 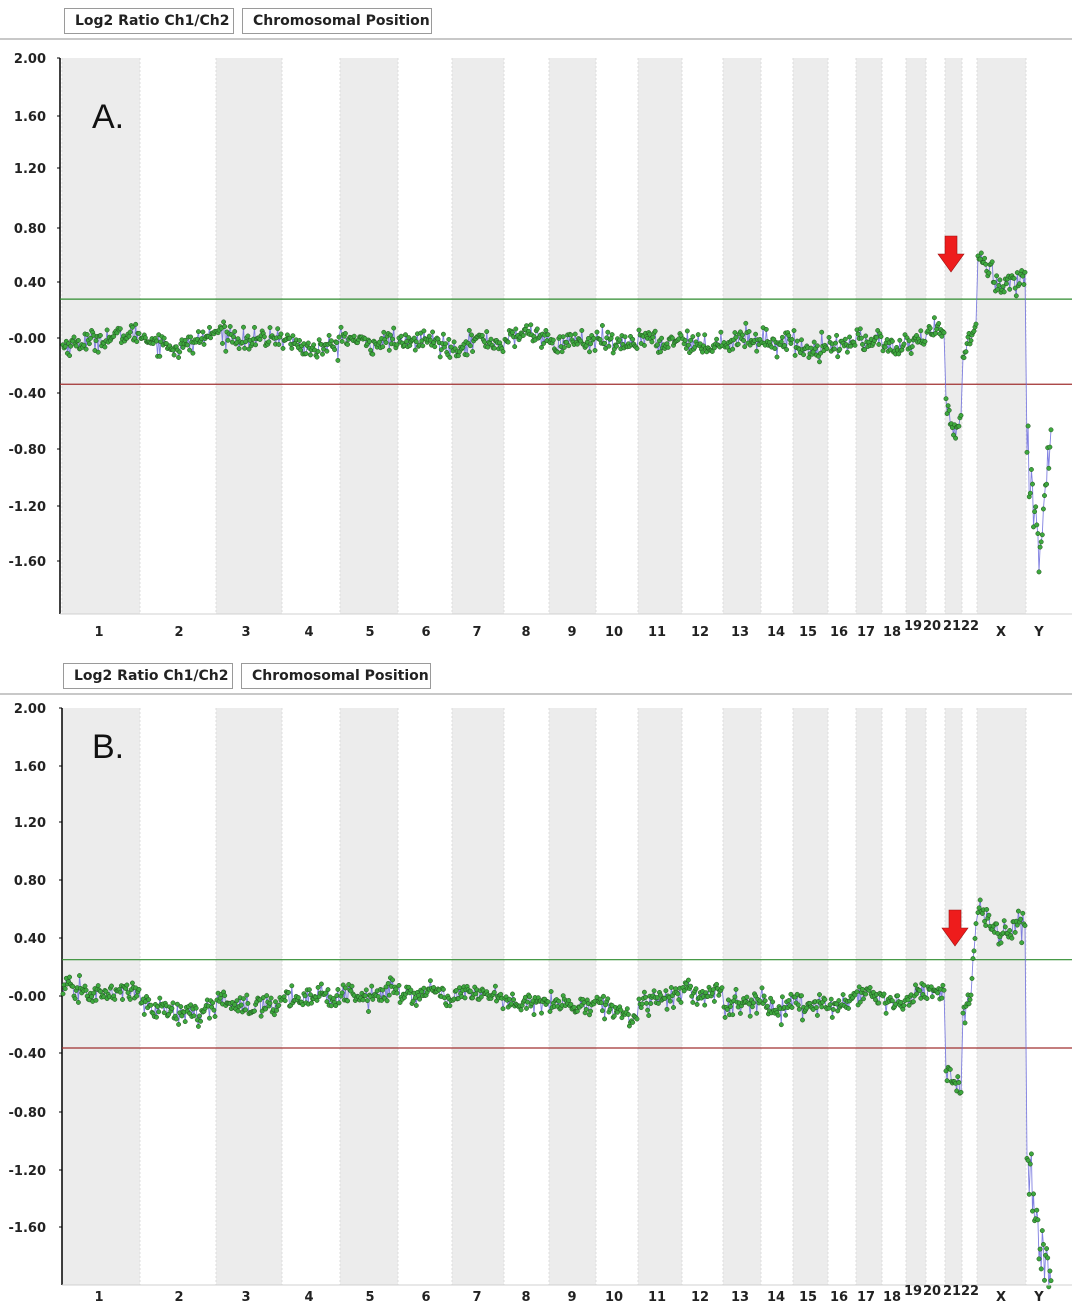 I want to click on x-tick-label: 12, so click(x=700, y=632).